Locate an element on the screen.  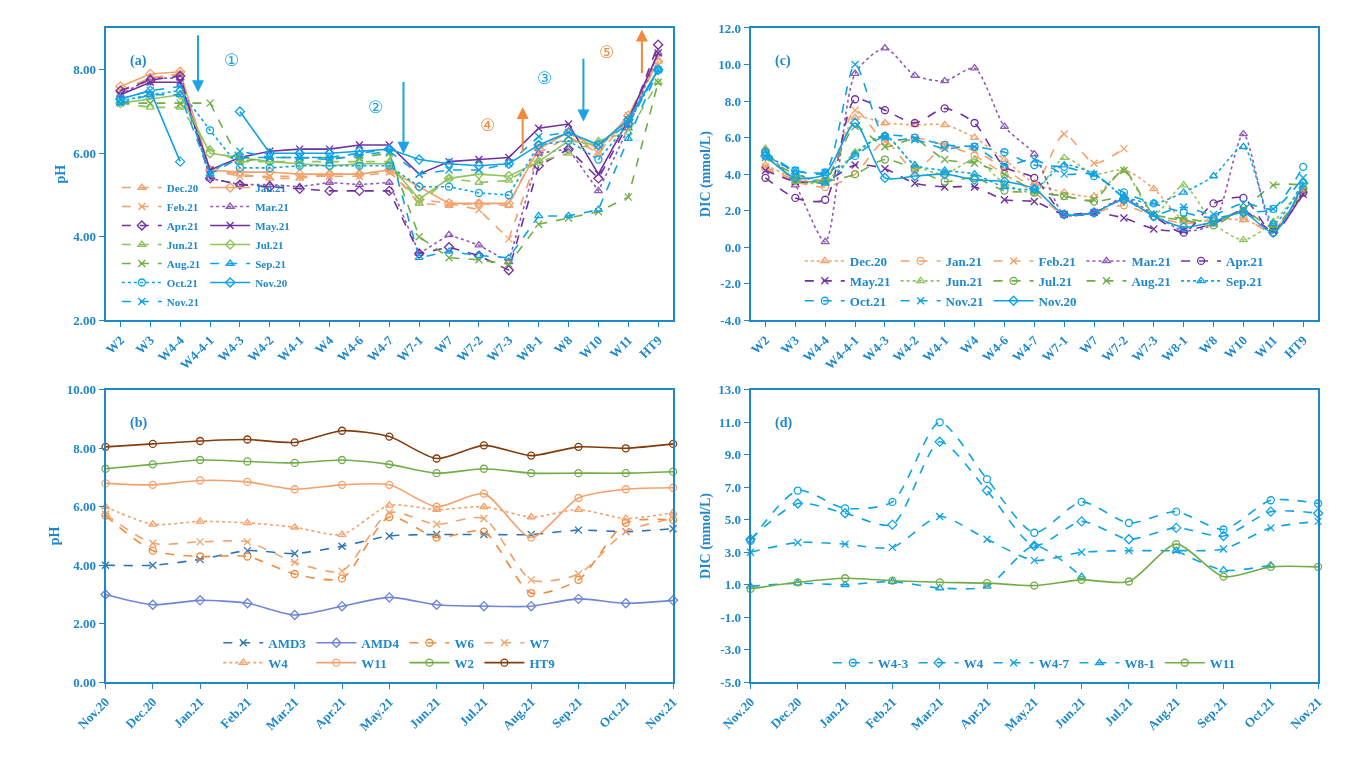
y-tick-label: 2.0 is located at coordinates (732, 211).